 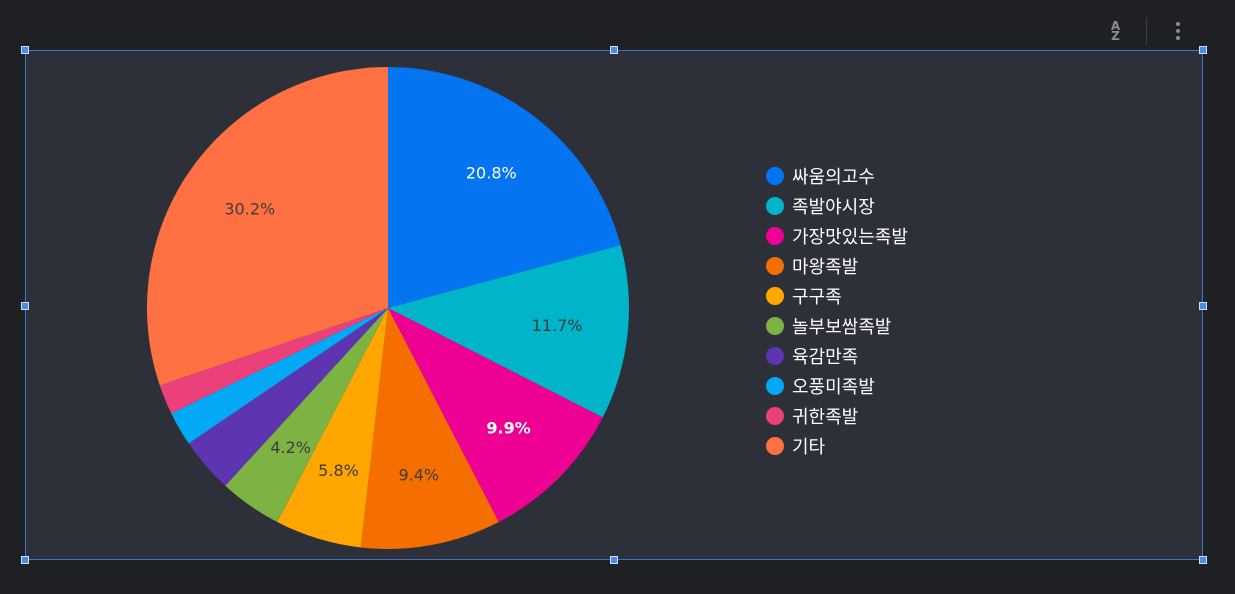 I want to click on legend-label: 기타, so click(x=809, y=447).